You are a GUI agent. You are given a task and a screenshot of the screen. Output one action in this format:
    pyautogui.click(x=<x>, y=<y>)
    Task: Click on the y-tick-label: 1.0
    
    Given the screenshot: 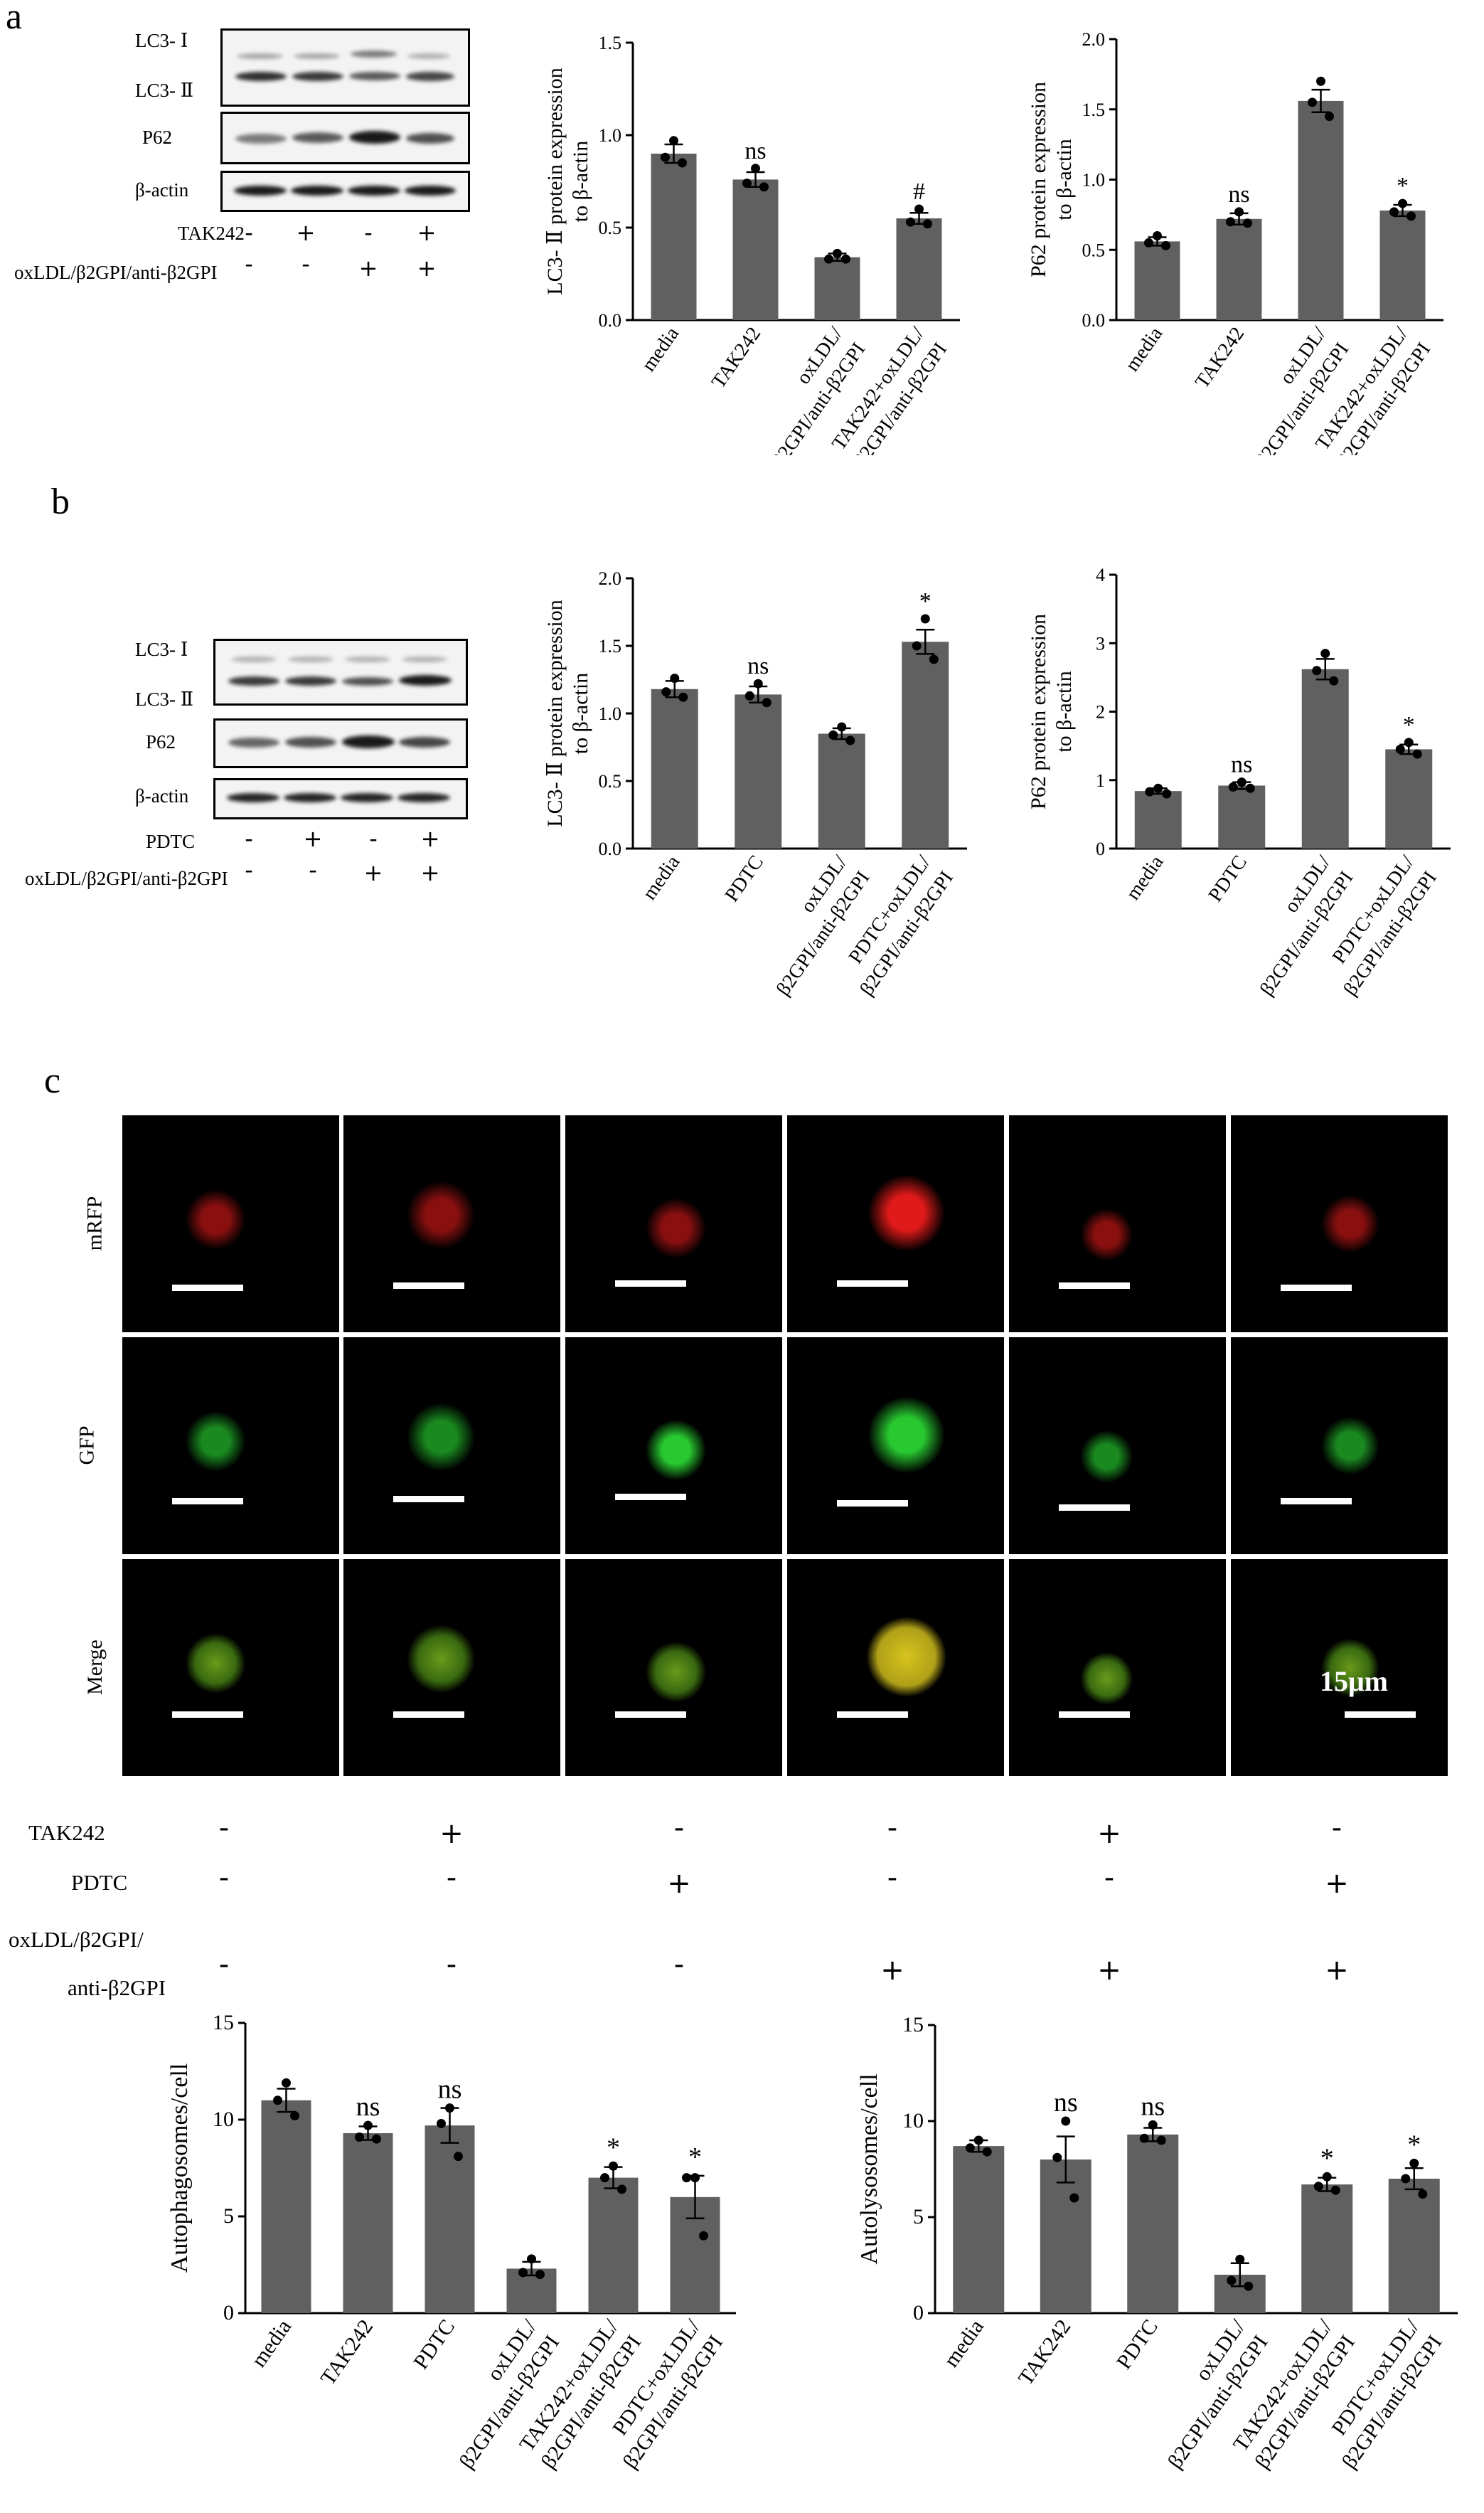 What is the action you would take?
    pyautogui.click(x=1094, y=180)
    